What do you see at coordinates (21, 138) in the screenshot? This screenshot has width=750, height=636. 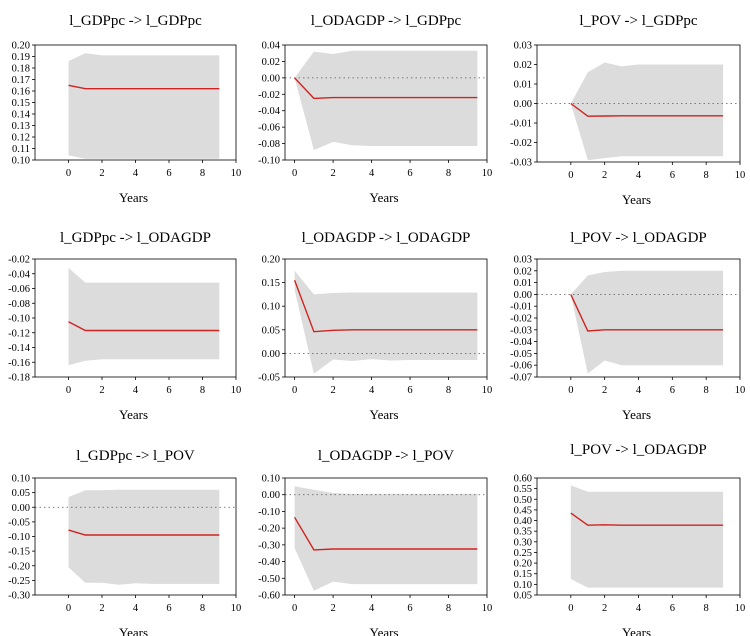 I see `y-tick-label: 0.12` at bounding box center [21, 138].